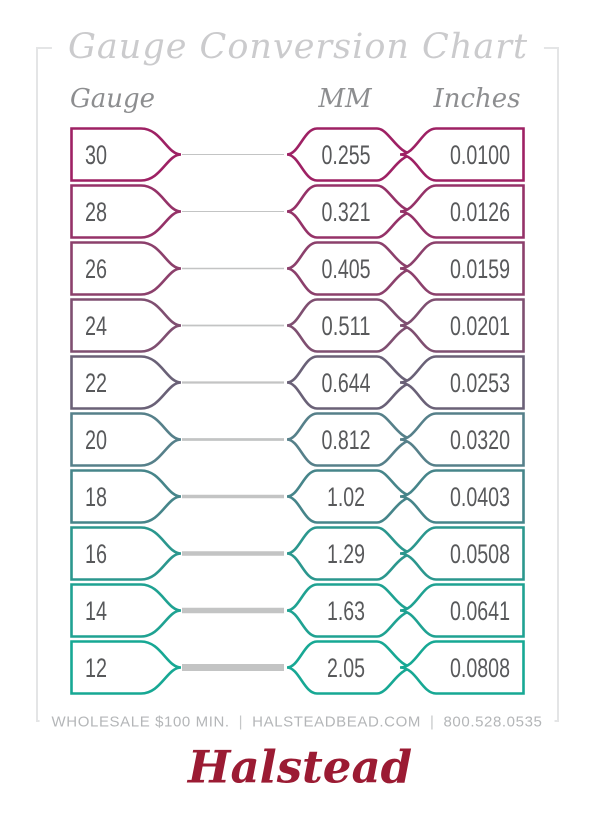 This screenshot has height=815, width=600. I want to click on mm-value: 0.405, so click(346, 269).